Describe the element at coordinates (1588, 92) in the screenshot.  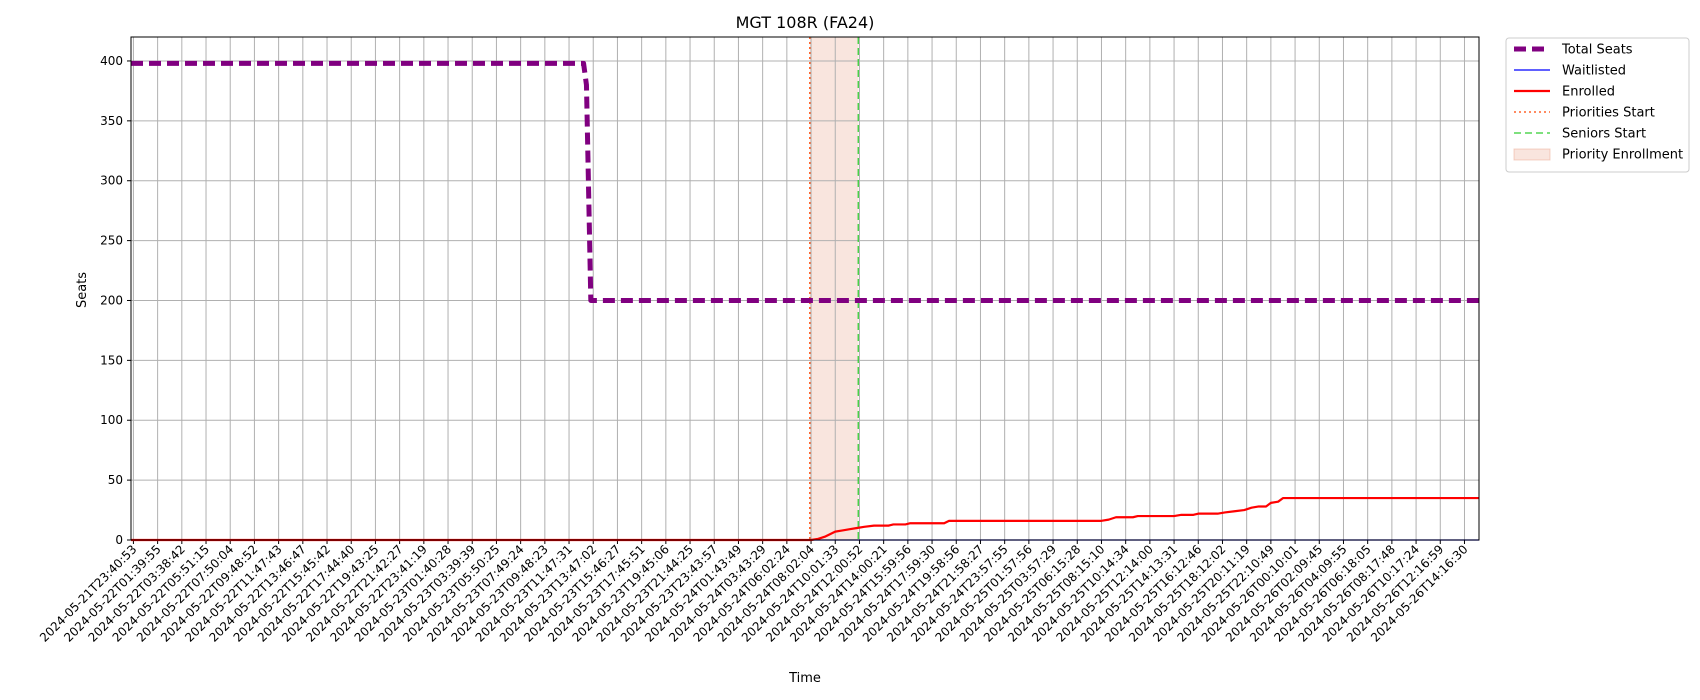
I see `legend-label-enrolled: Enrolled` at that location.